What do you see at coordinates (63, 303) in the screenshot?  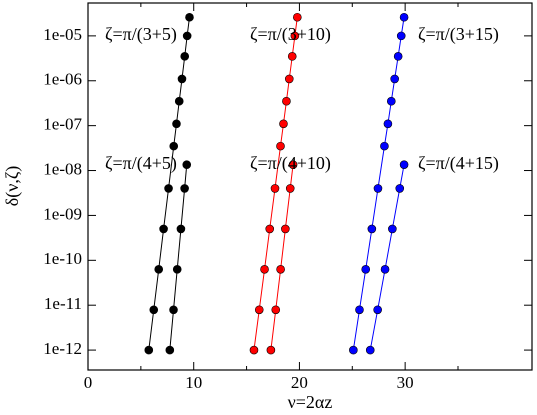 I see `y-tick-label: 1e-11` at bounding box center [63, 303].